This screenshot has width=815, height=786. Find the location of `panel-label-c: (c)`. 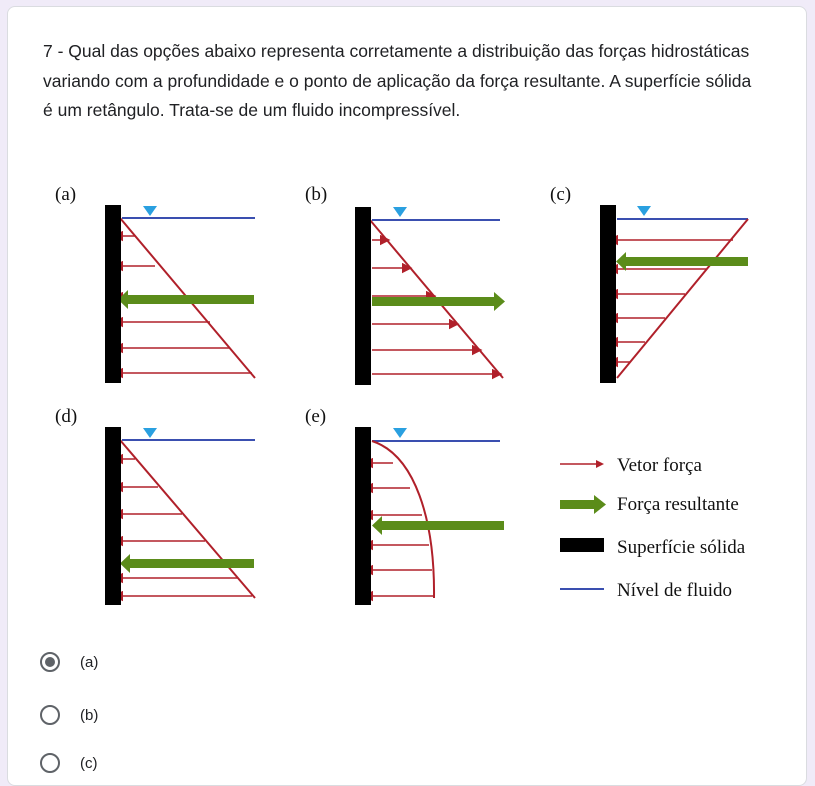

panel-label-c: (c) is located at coordinates (560, 194).